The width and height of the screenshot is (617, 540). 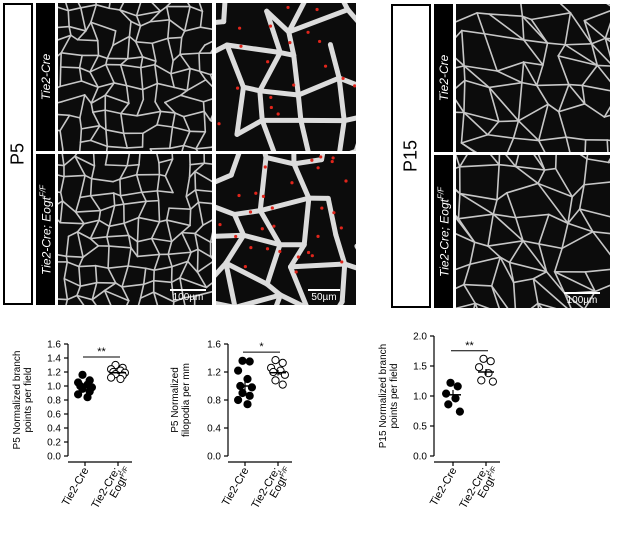 I want to click on significance-stars: *, so click(x=261, y=347).